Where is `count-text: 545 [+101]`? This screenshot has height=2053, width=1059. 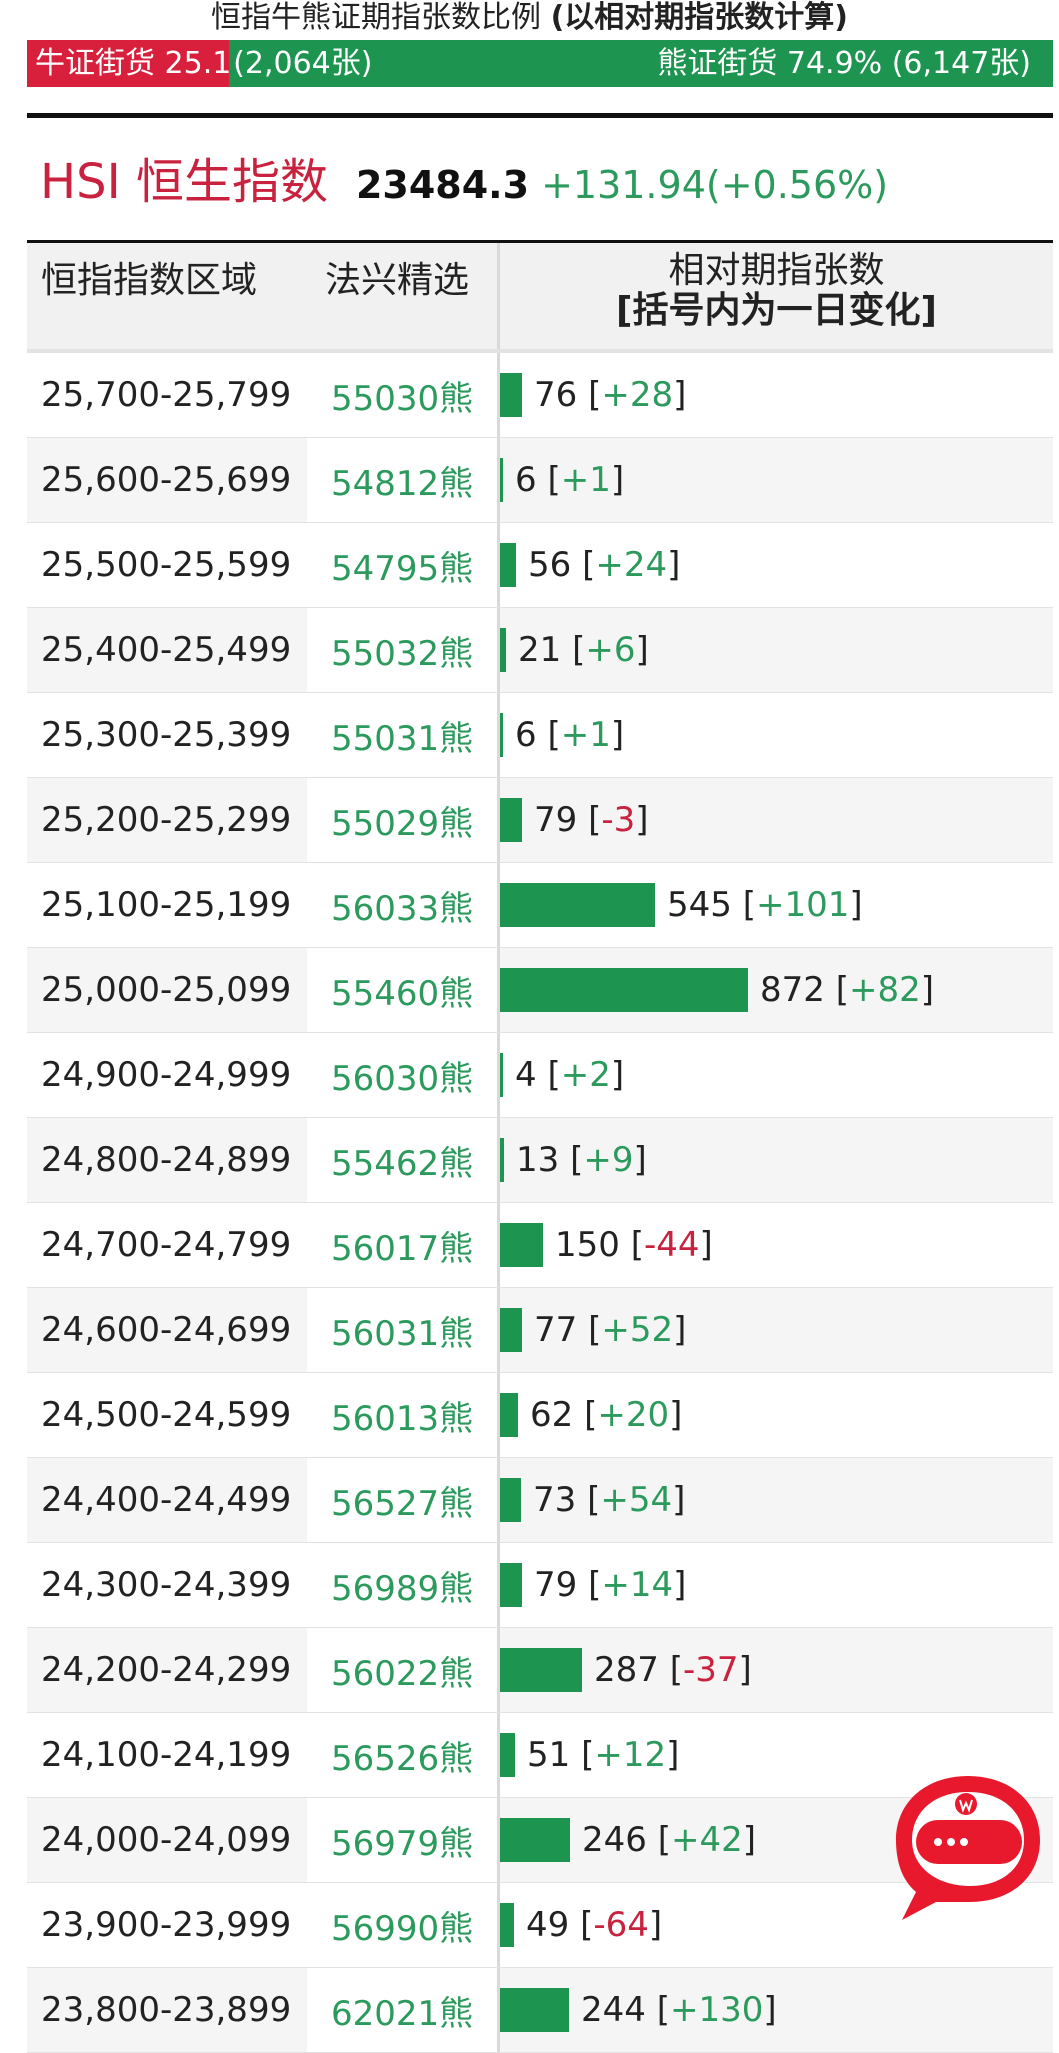 count-text: 545 [+101] is located at coordinates (765, 905).